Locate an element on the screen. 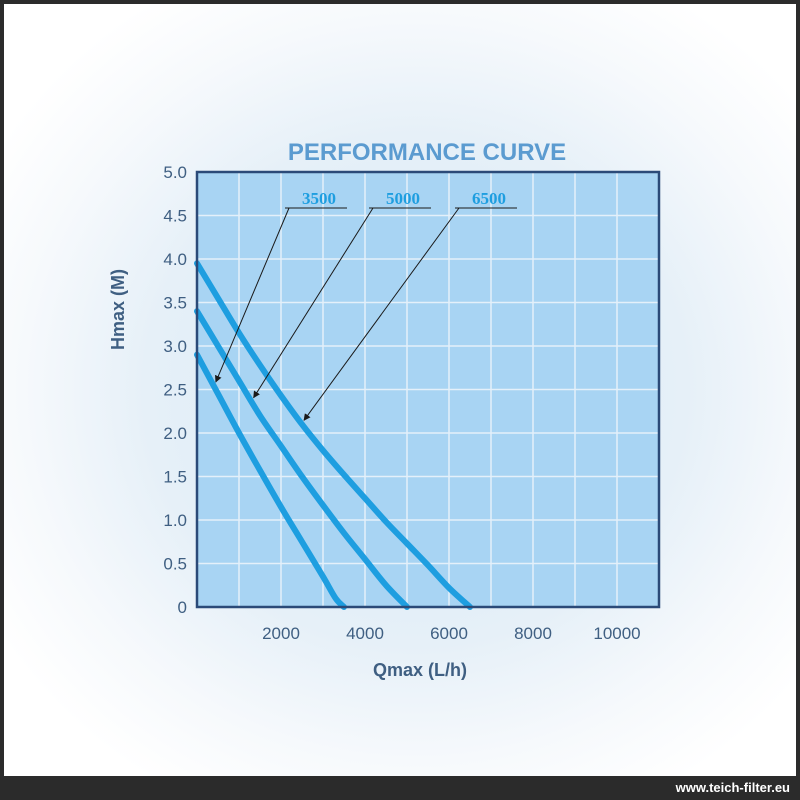 This screenshot has height=800, width=800. x-tick-label: 2000 is located at coordinates (281, 633).